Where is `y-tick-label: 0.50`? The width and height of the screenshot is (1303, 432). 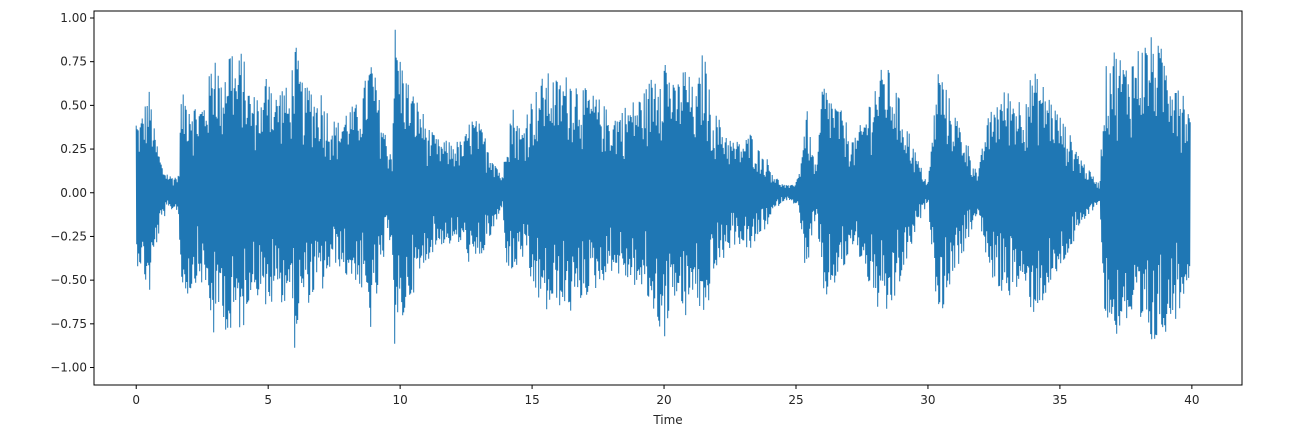
y-tick-label: 0.50 is located at coordinates (73, 105).